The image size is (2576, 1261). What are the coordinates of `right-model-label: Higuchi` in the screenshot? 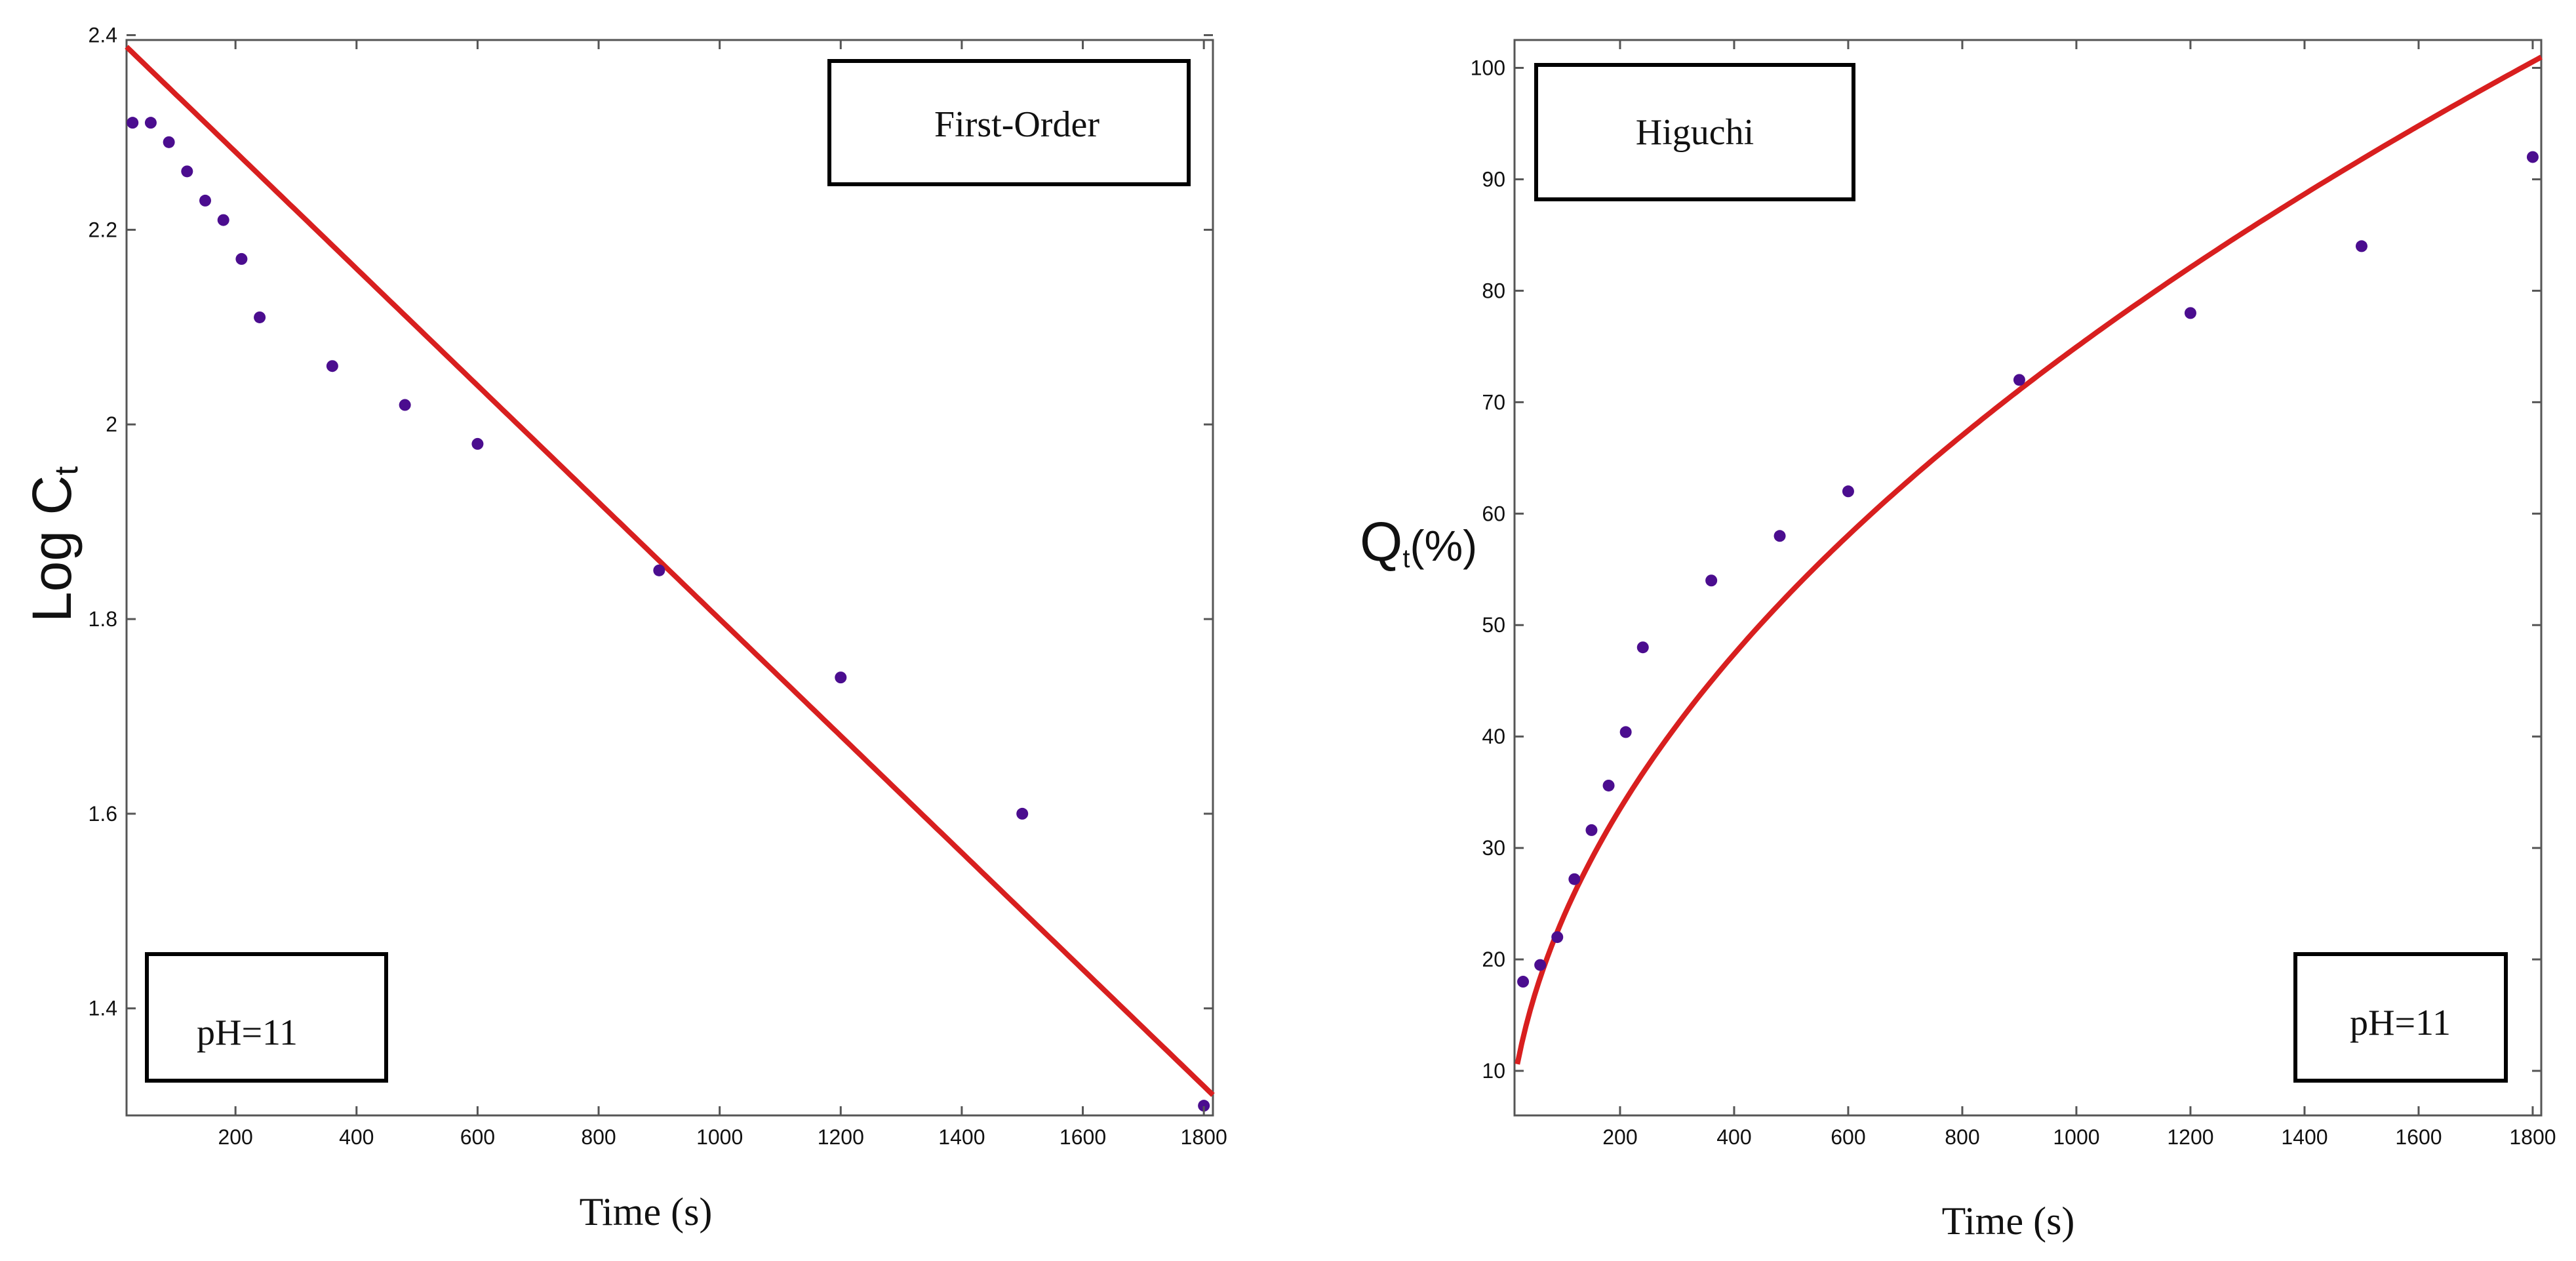 It's located at (1695, 132).